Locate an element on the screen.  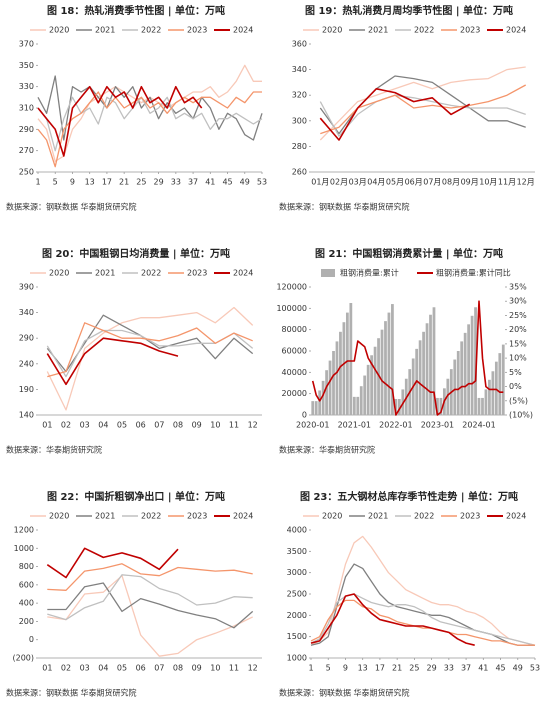
y-tick-label: 2000 is located at coordinates (297, 615).